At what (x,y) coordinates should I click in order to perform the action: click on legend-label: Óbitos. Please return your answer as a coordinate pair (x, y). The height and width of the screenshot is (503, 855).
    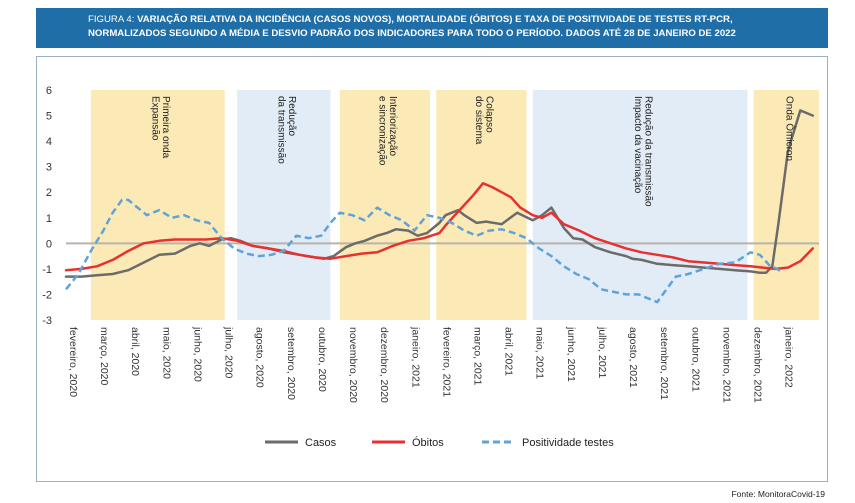
    Looking at the image, I should click on (428, 442).